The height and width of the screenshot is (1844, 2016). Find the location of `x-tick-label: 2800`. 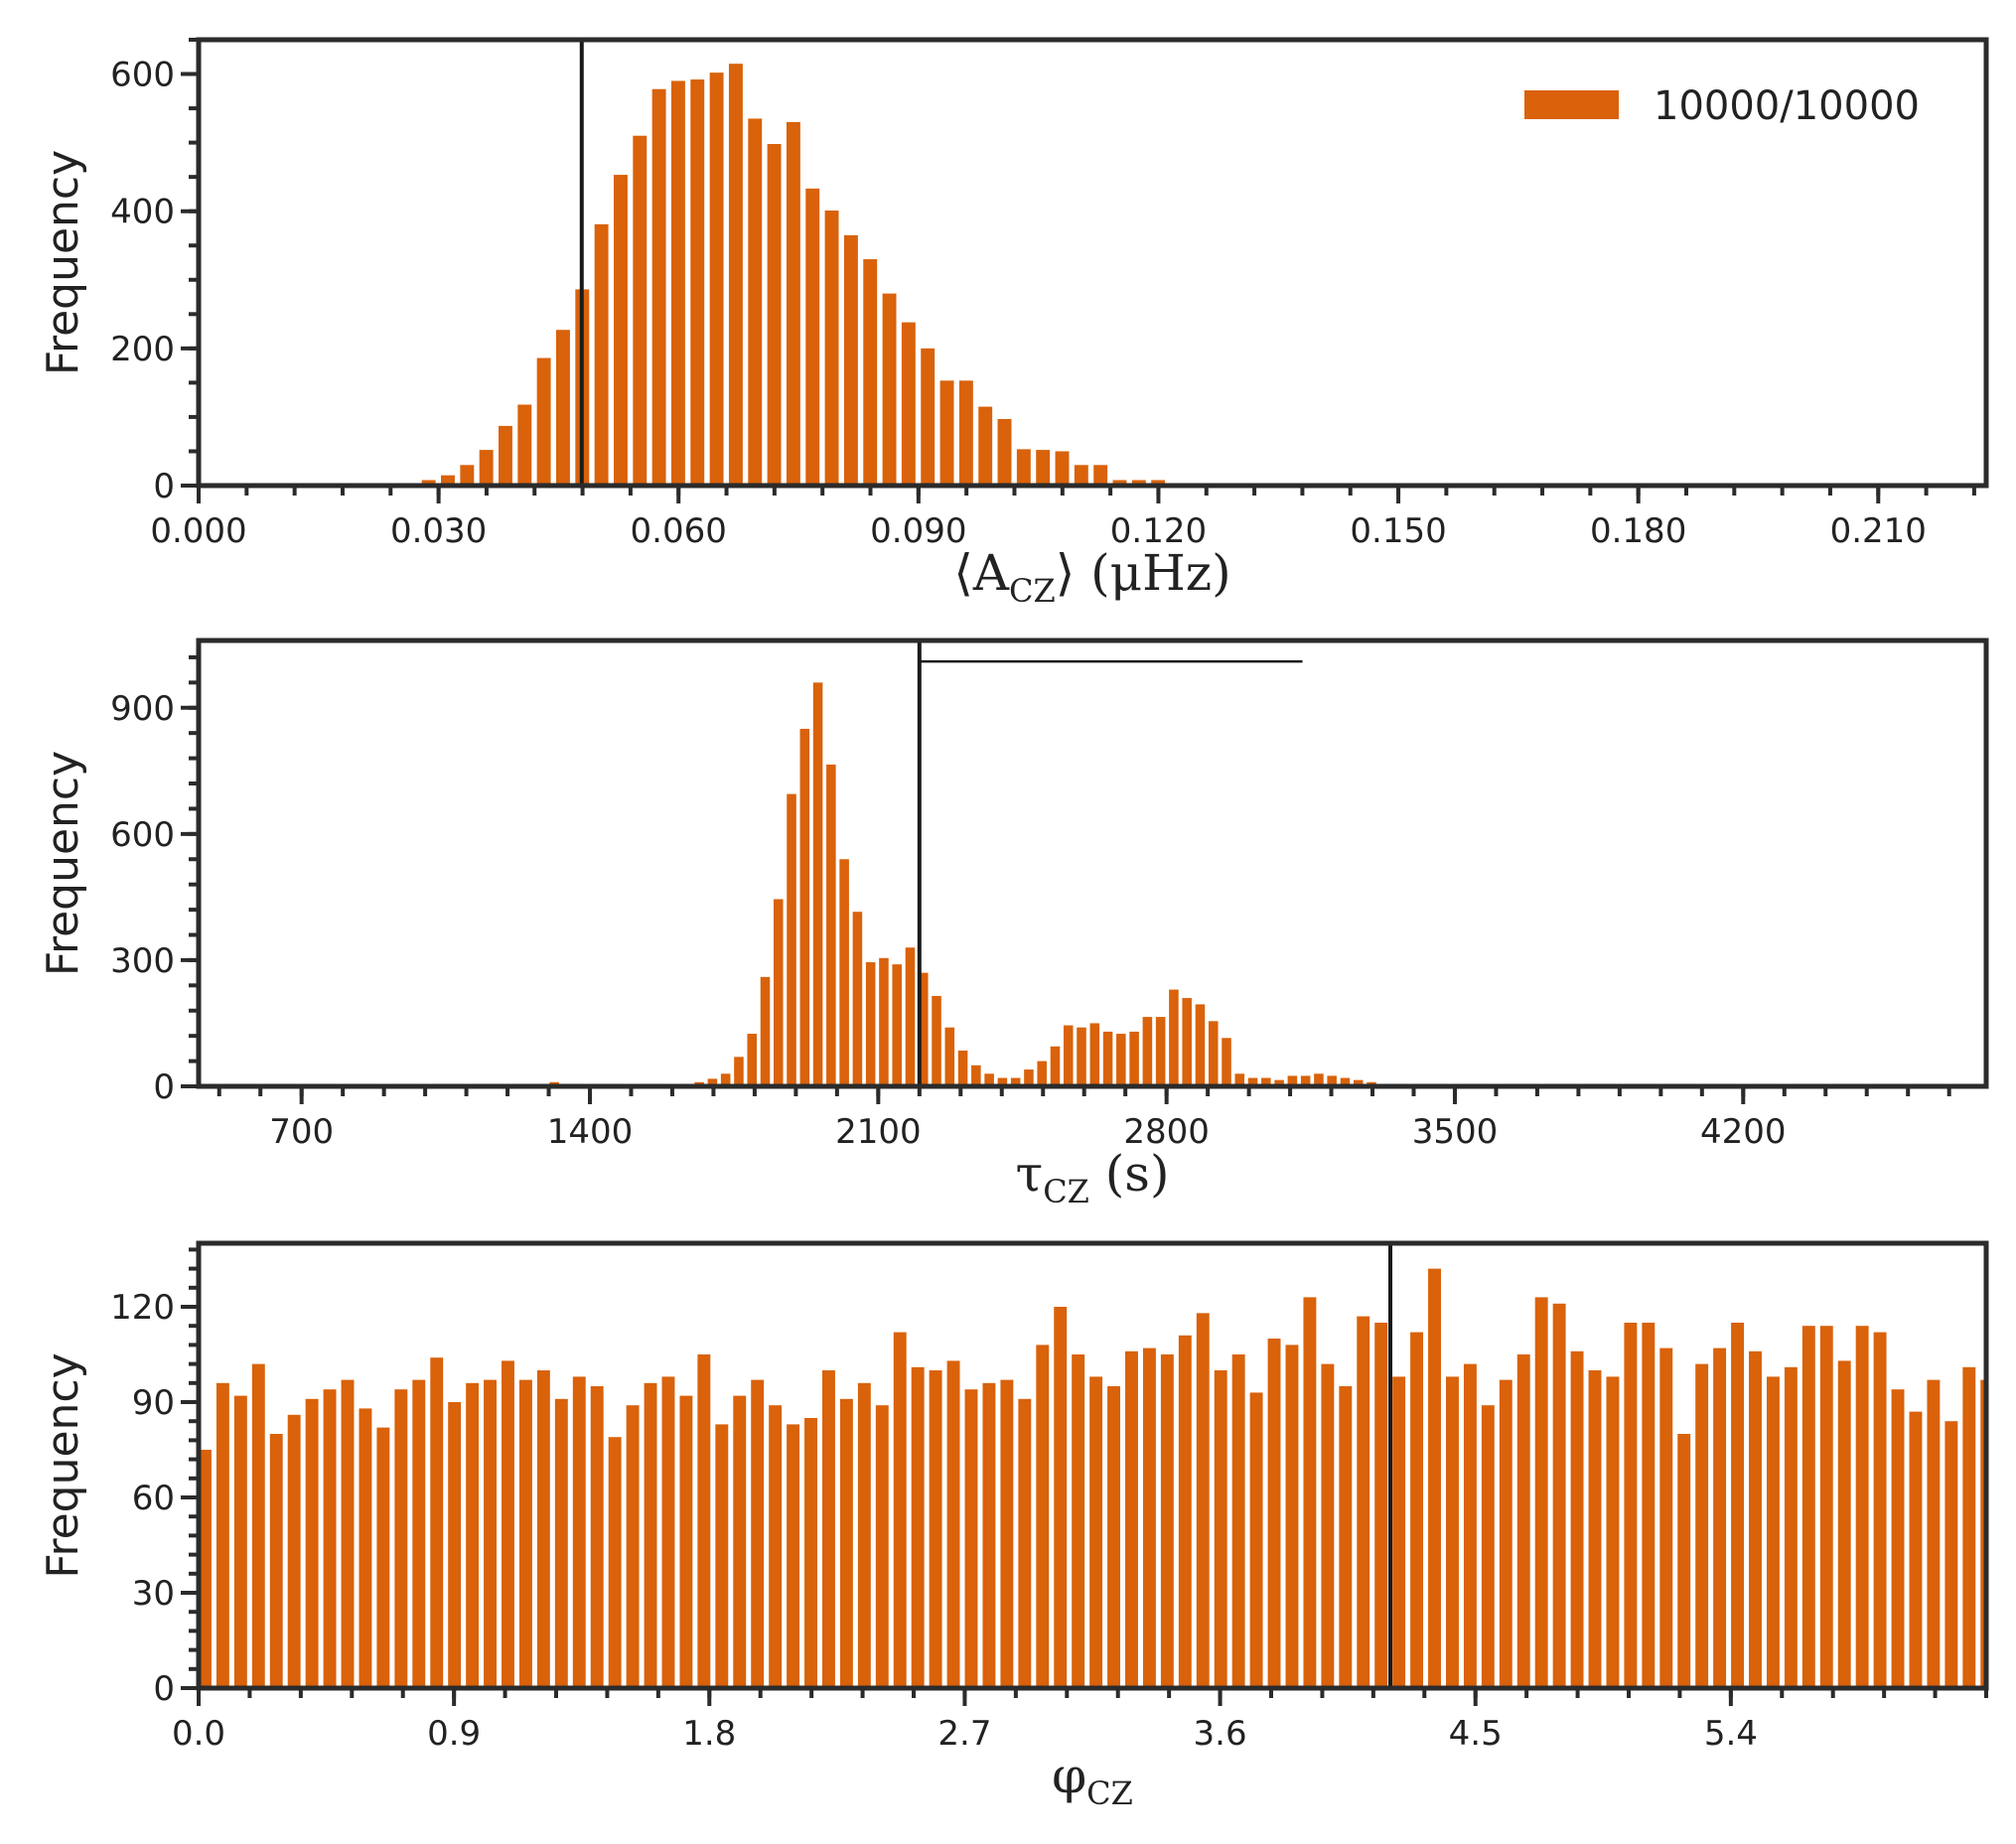

x-tick-label: 2800 is located at coordinates (1166, 1132).